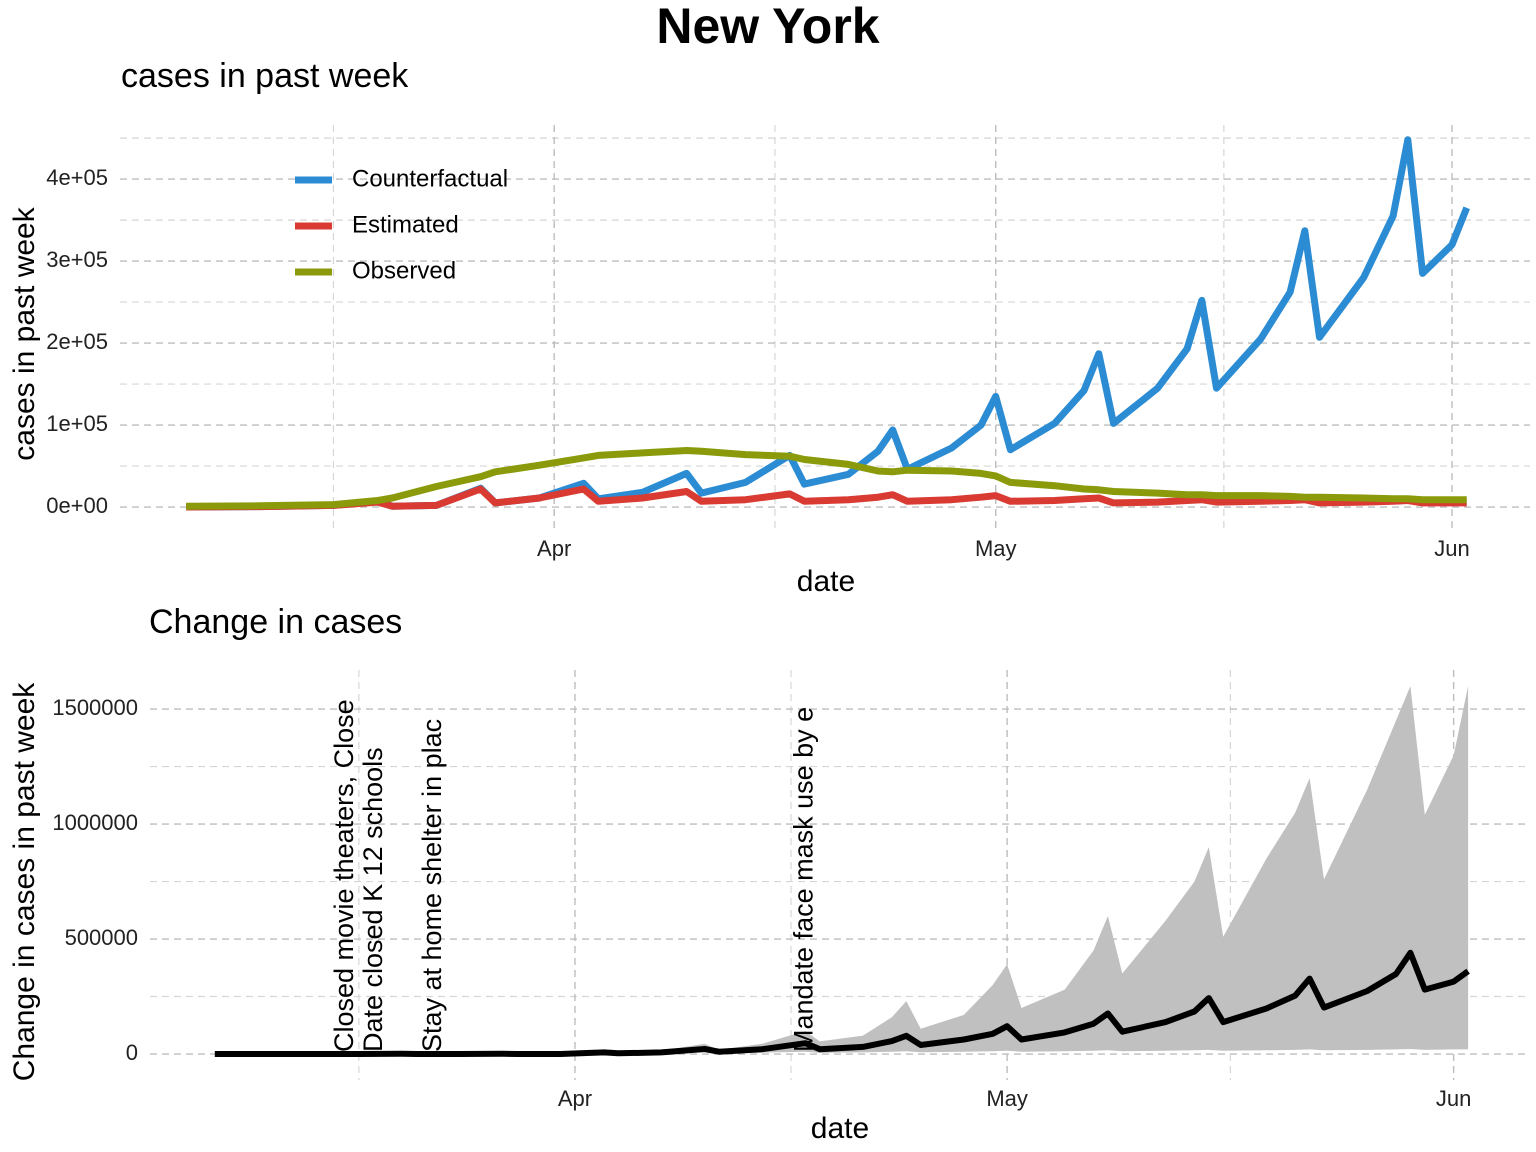  I want to click on figure-title: New York, so click(767, 27).